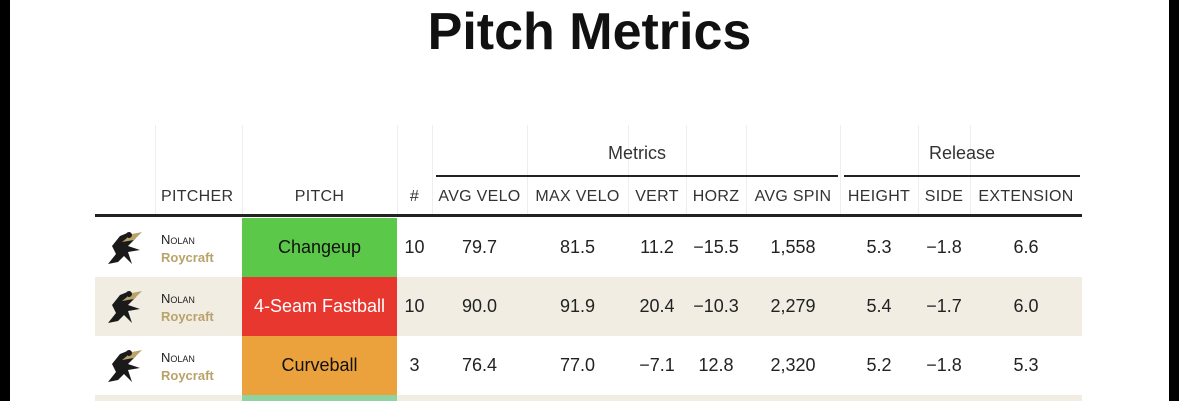 The image size is (1179, 401). What do you see at coordinates (319, 306) in the screenshot?
I see `pitch-type: 4-Seam Fastball` at bounding box center [319, 306].